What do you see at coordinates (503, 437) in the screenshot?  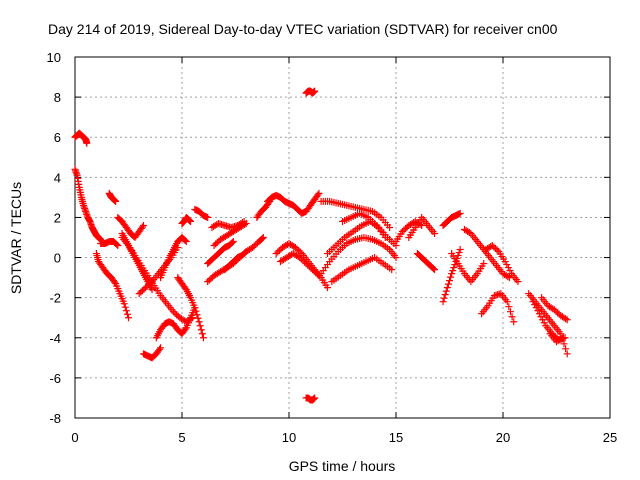 I see `x-tick-label: 20` at bounding box center [503, 437].